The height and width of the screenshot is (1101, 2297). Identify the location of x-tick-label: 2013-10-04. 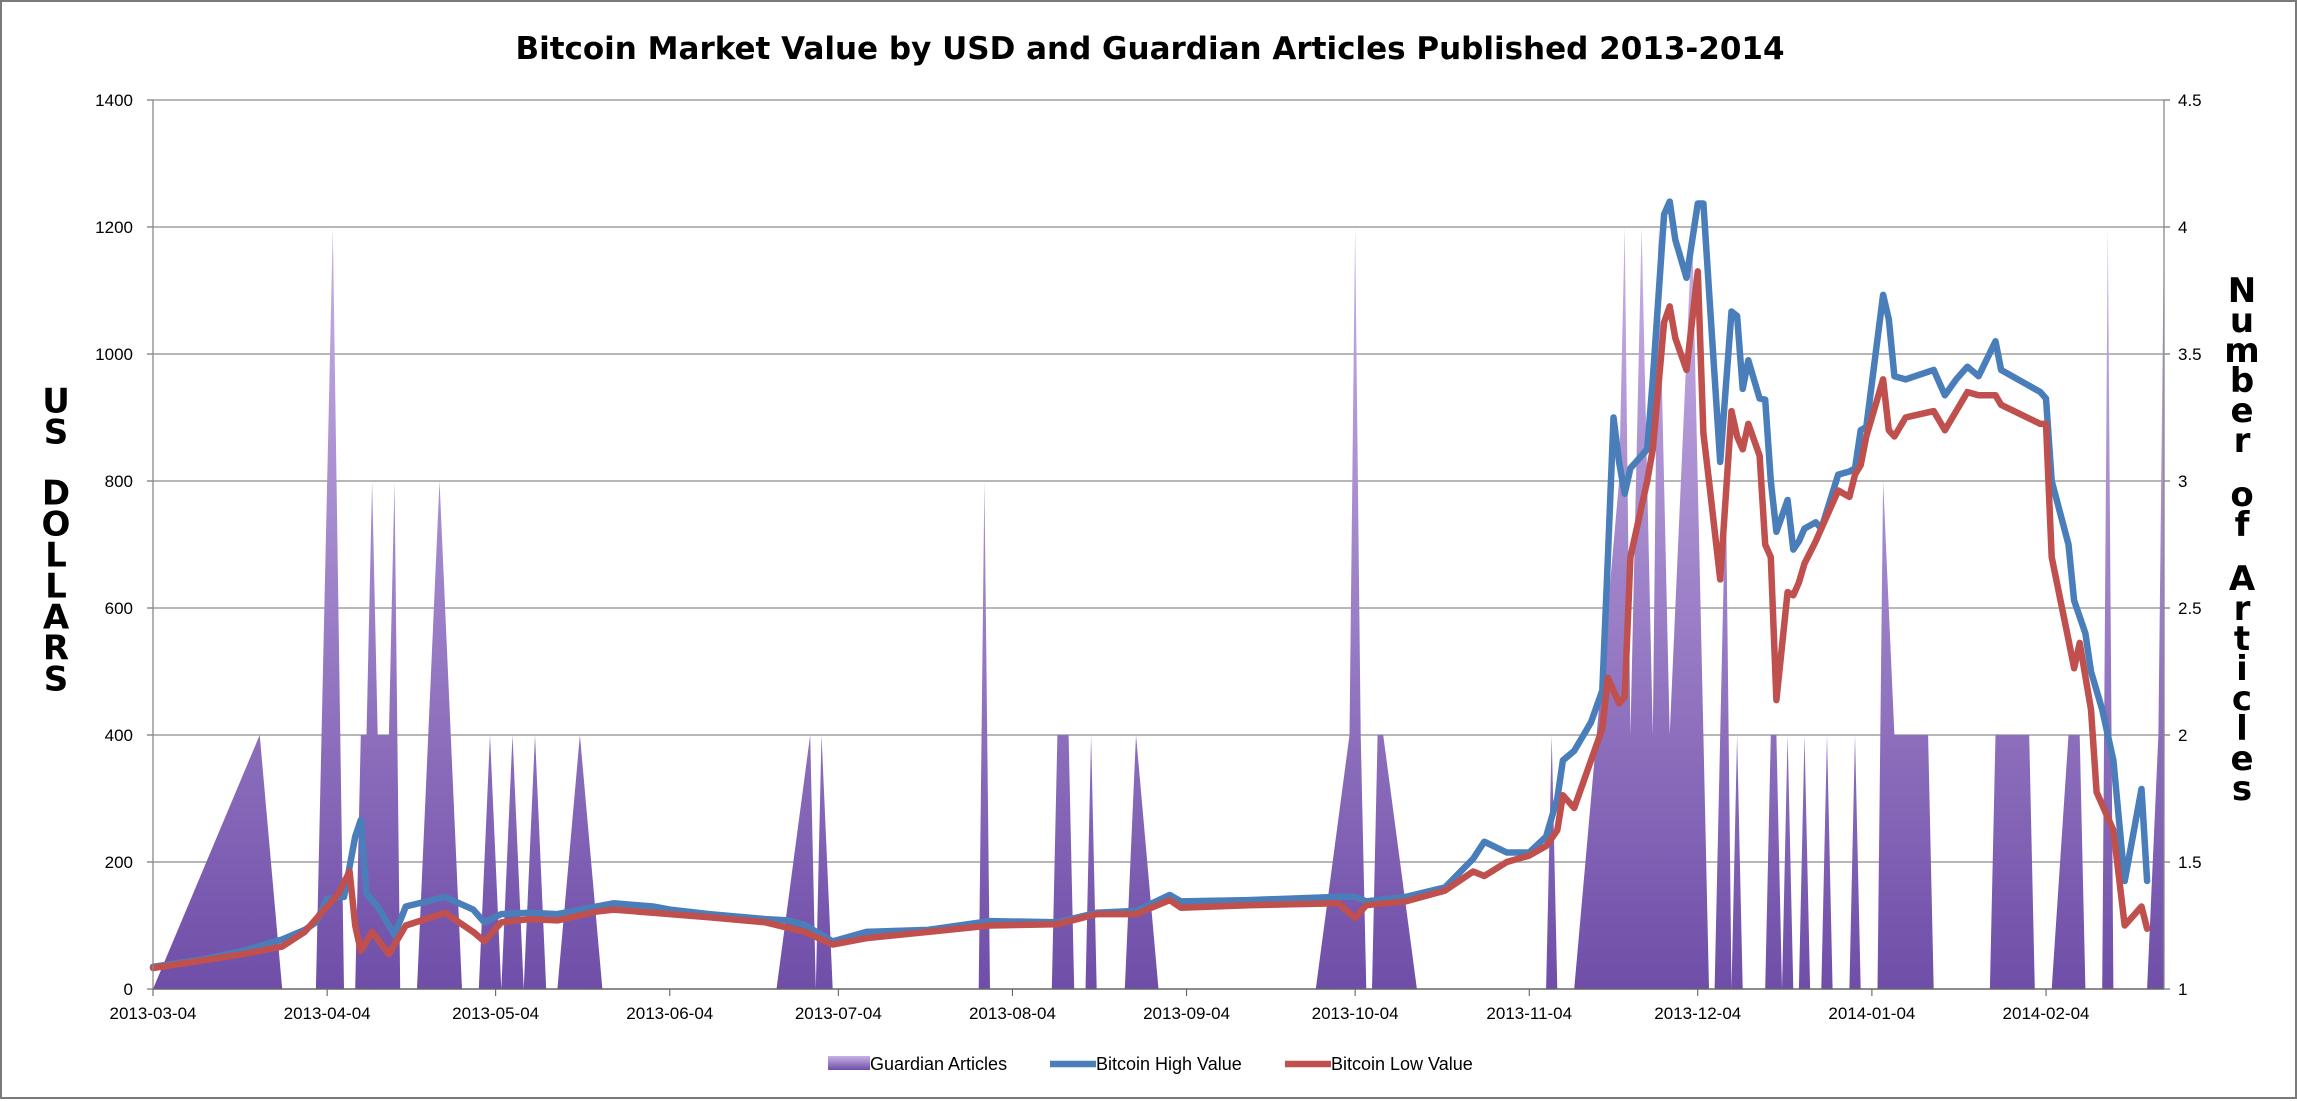
(1355, 1013).